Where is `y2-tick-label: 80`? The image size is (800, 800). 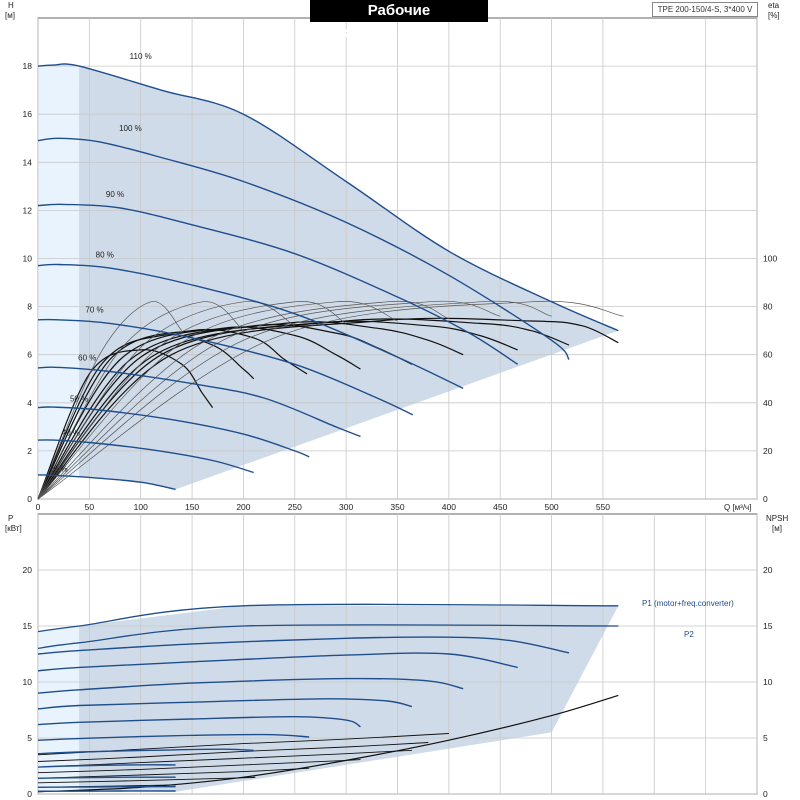 y2-tick-label: 80 is located at coordinates (768, 307).